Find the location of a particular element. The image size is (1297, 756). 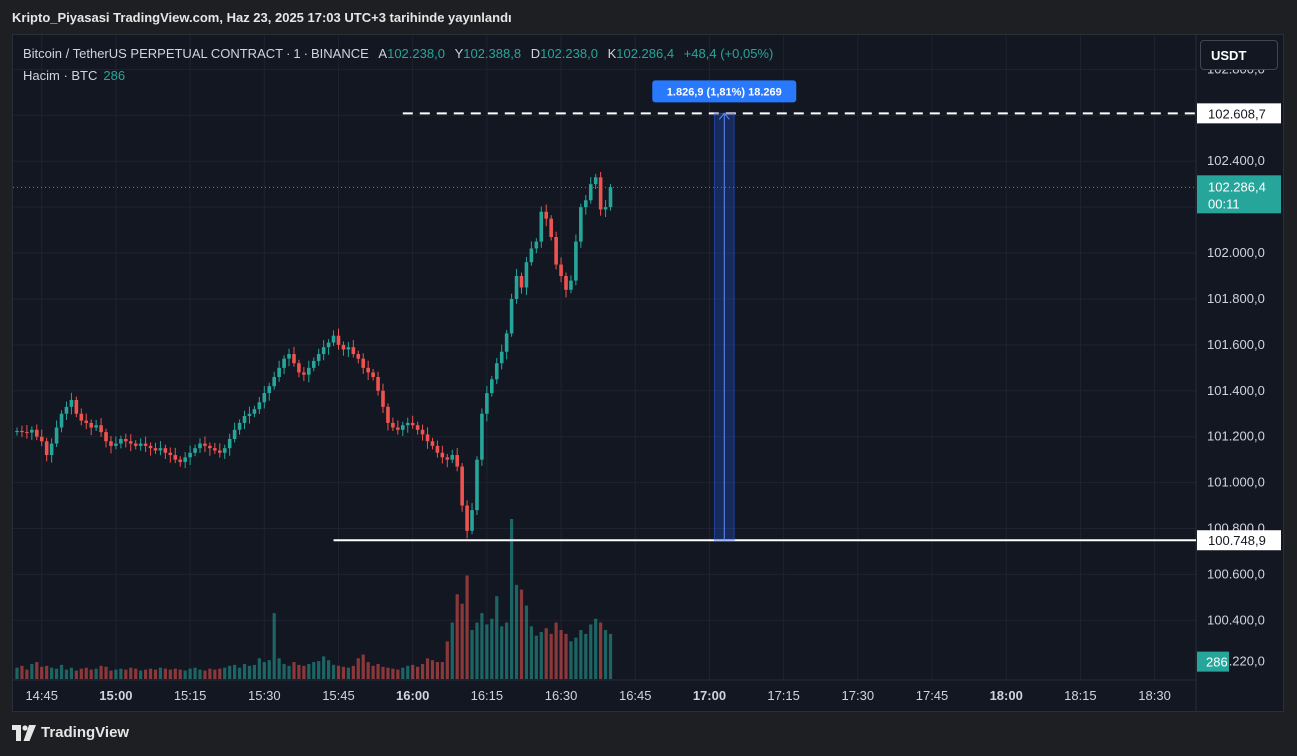

interval-value: 1 is located at coordinates (297, 53).